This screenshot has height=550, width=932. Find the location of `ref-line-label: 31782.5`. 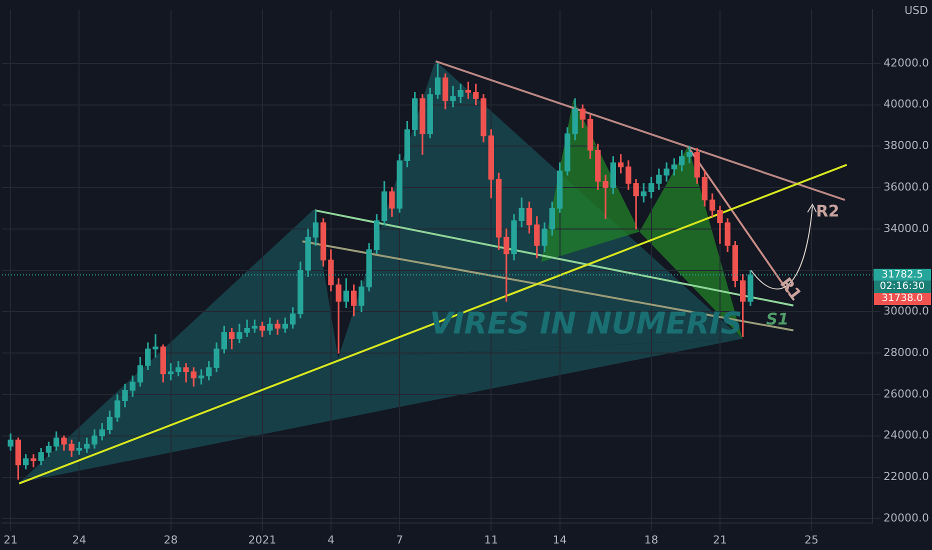

ref-line-label: 31782.5 is located at coordinates (902, 274).